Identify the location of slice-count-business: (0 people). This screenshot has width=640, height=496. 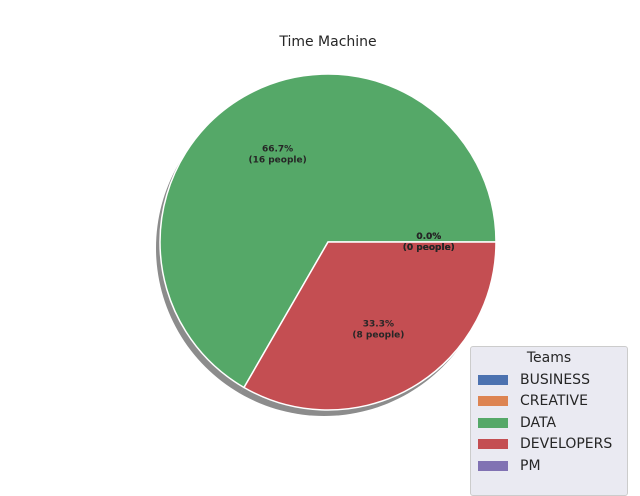
(429, 248).